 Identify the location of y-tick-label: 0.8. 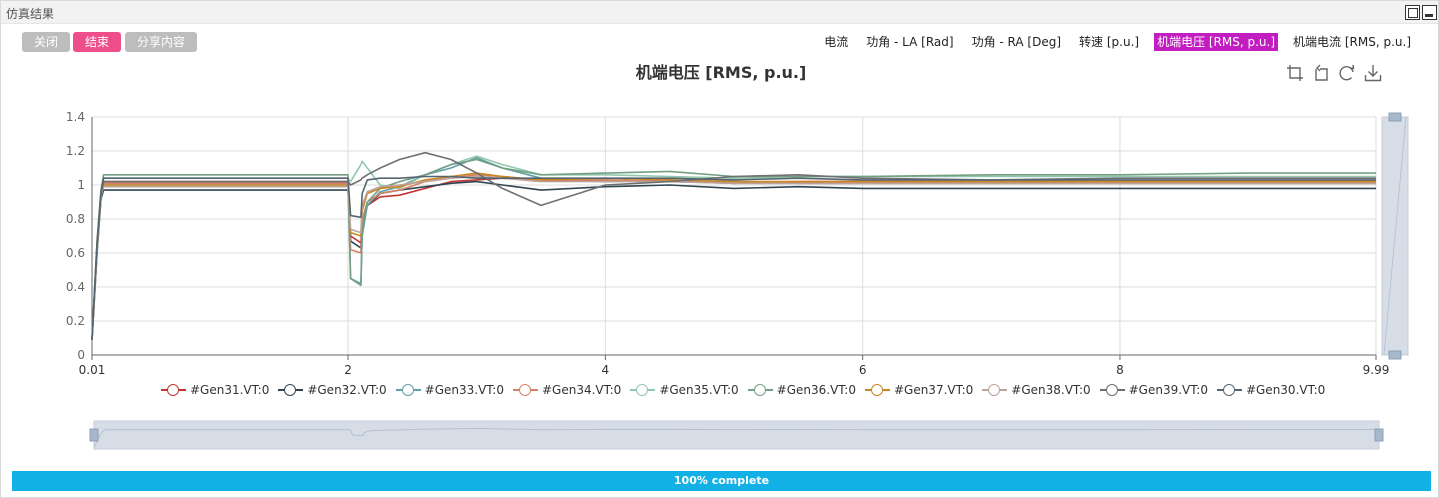
(75, 219).